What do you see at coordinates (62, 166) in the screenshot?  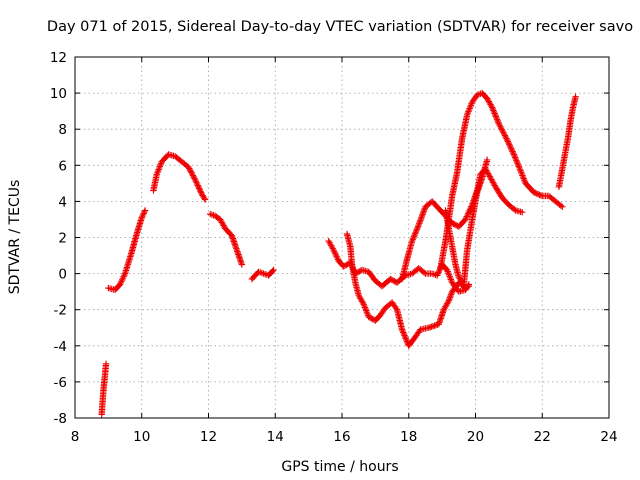 I see `y-tick-label: 6` at bounding box center [62, 166].